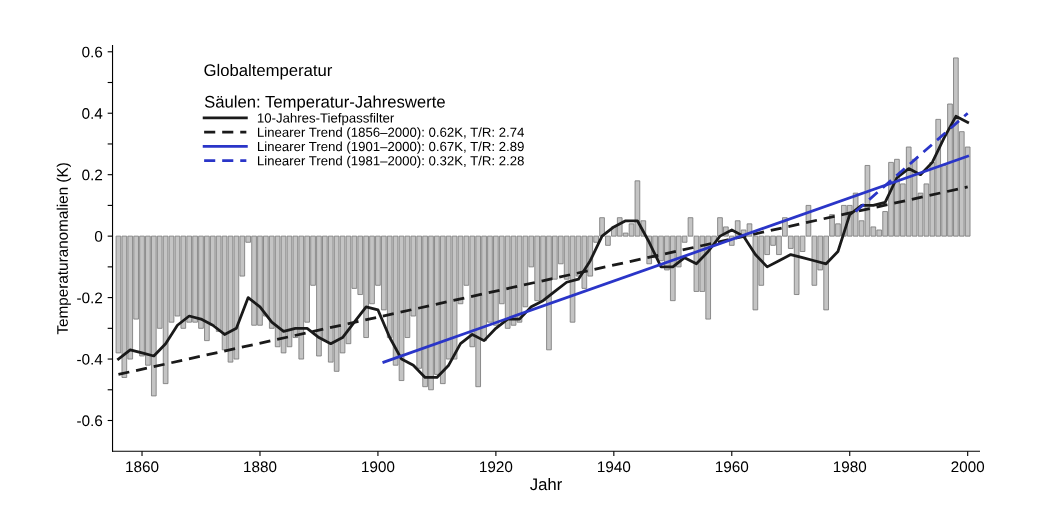 This screenshot has width=1042, height=507. I want to click on x-axis-title: Jahr, so click(546, 484).